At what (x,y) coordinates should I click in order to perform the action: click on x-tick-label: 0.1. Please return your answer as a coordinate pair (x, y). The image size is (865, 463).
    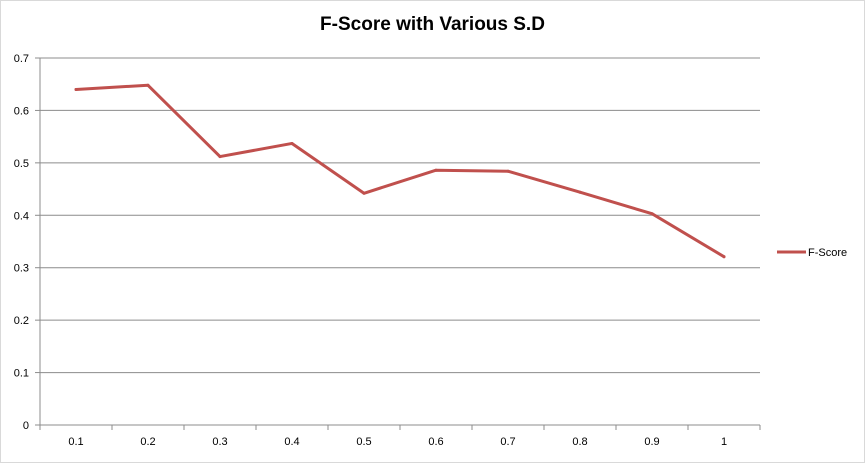
    Looking at the image, I should click on (75, 442).